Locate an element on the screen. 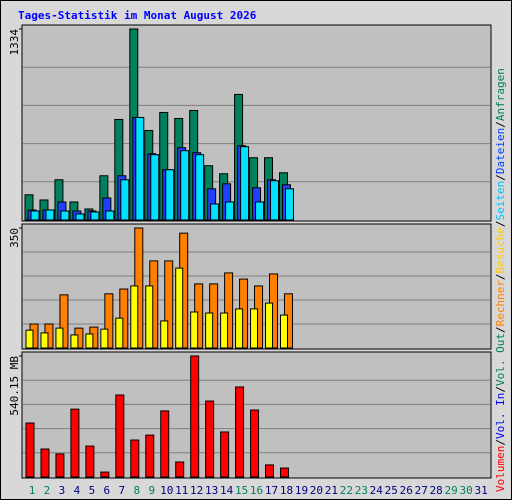  x-tick-label: 29 is located at coordinates (451, 490).